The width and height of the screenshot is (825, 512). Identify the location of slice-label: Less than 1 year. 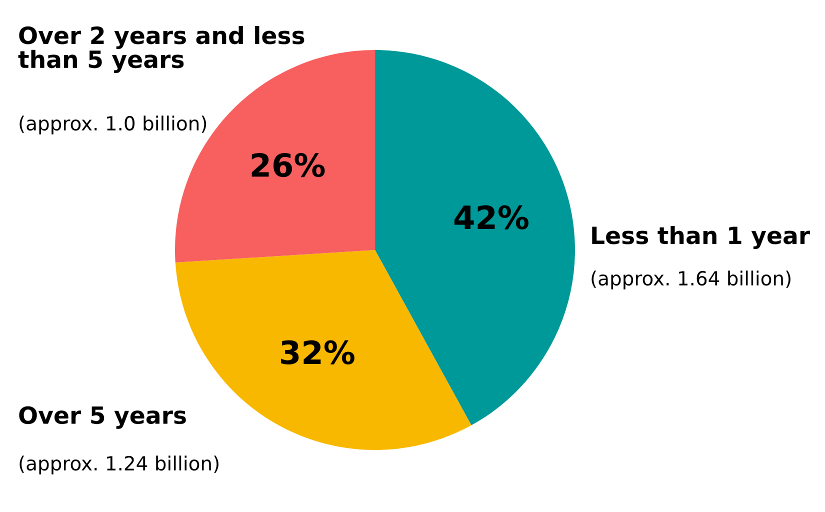
(701, 238).